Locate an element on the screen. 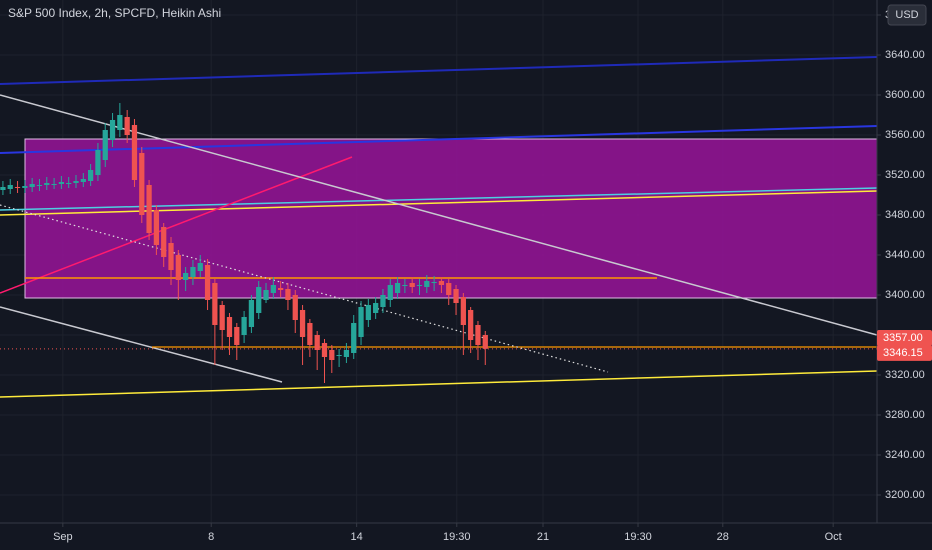 The width and height of the screenshot is (932, 550). y-tick-label: 3400.00 is located at coordinates (905, 295).